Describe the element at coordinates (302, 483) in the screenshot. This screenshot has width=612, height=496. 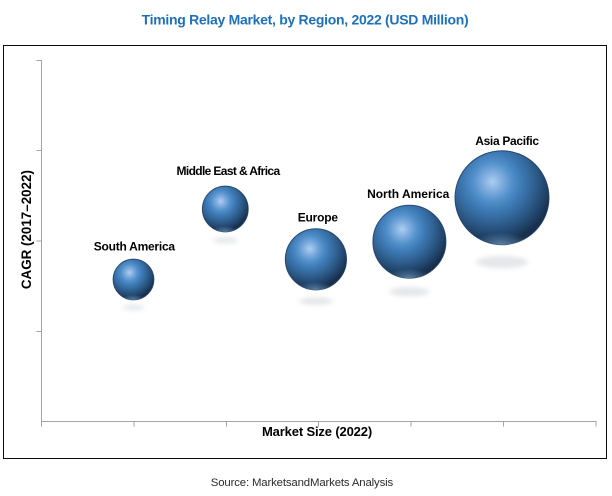
I see `svg-text:Source: MarketsandMarkets Anal: Source: MarketsandMarkets Analysis` at that location.